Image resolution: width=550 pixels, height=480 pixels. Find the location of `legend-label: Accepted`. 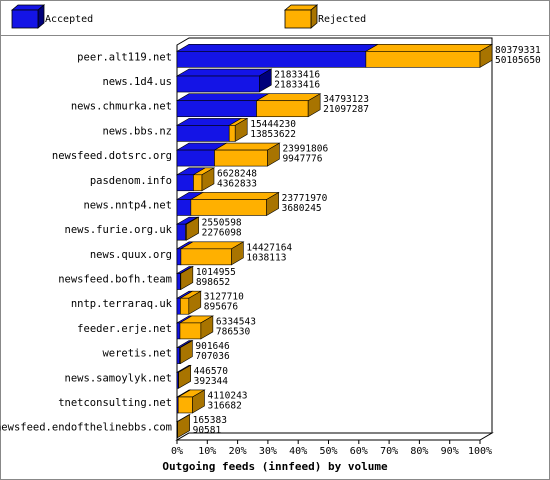

legend-label: Accepted is located at coordinates (69, 19).